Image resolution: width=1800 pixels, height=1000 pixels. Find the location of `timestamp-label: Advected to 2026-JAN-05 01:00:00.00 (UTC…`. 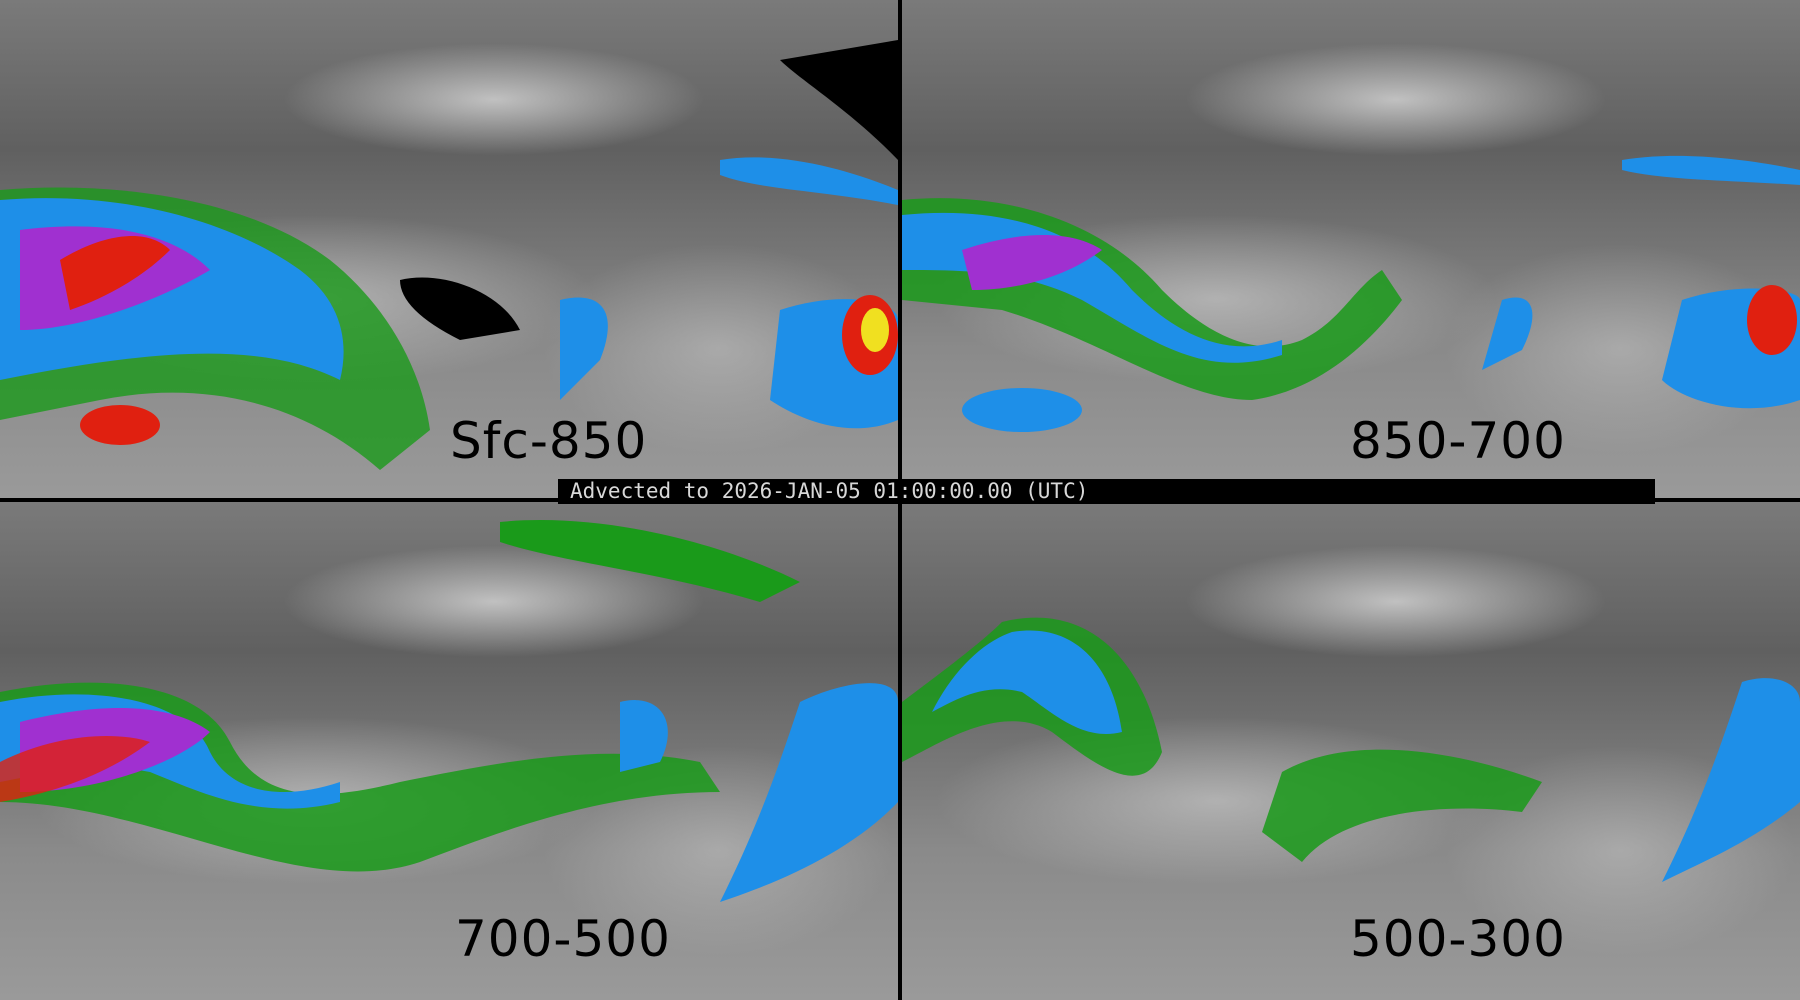

timestamp-label: Advected to 2026-JAN-05 01:00:00.00 (UTC… is located at coordinates (1106, 491).